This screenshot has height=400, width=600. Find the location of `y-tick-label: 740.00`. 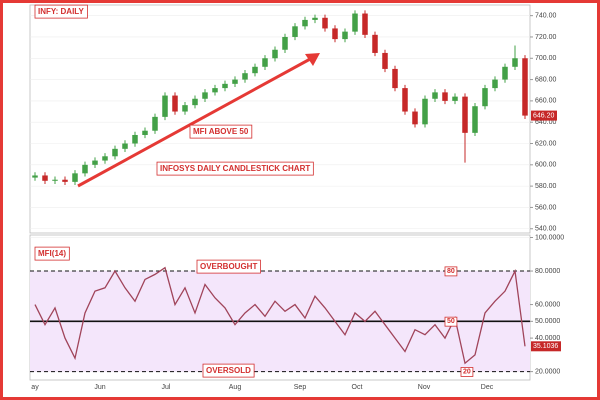

y-tick-label: 740.00 is located at coordinates (546, 15).